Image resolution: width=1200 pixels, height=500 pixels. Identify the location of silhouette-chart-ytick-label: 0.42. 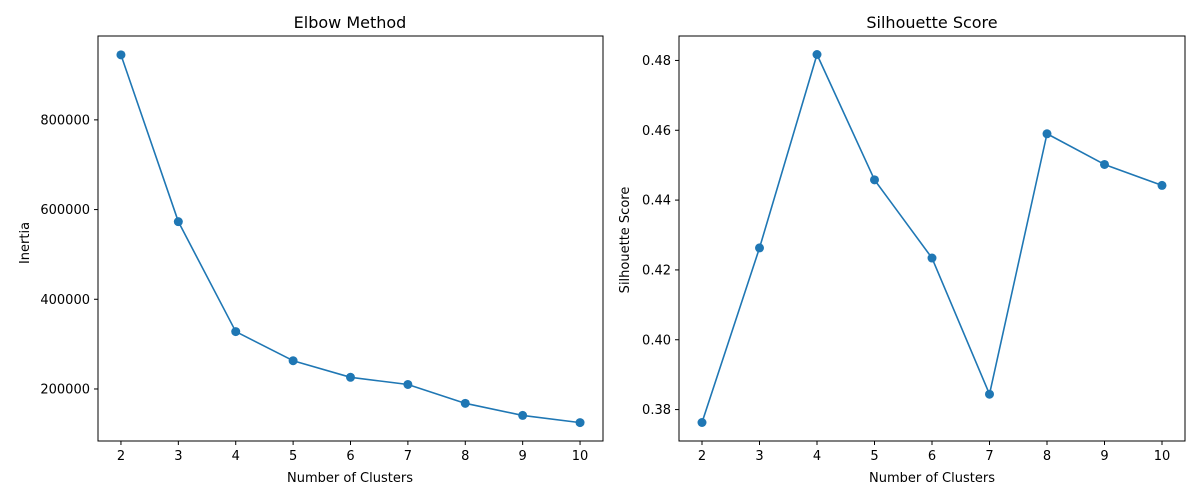
(656, 270).